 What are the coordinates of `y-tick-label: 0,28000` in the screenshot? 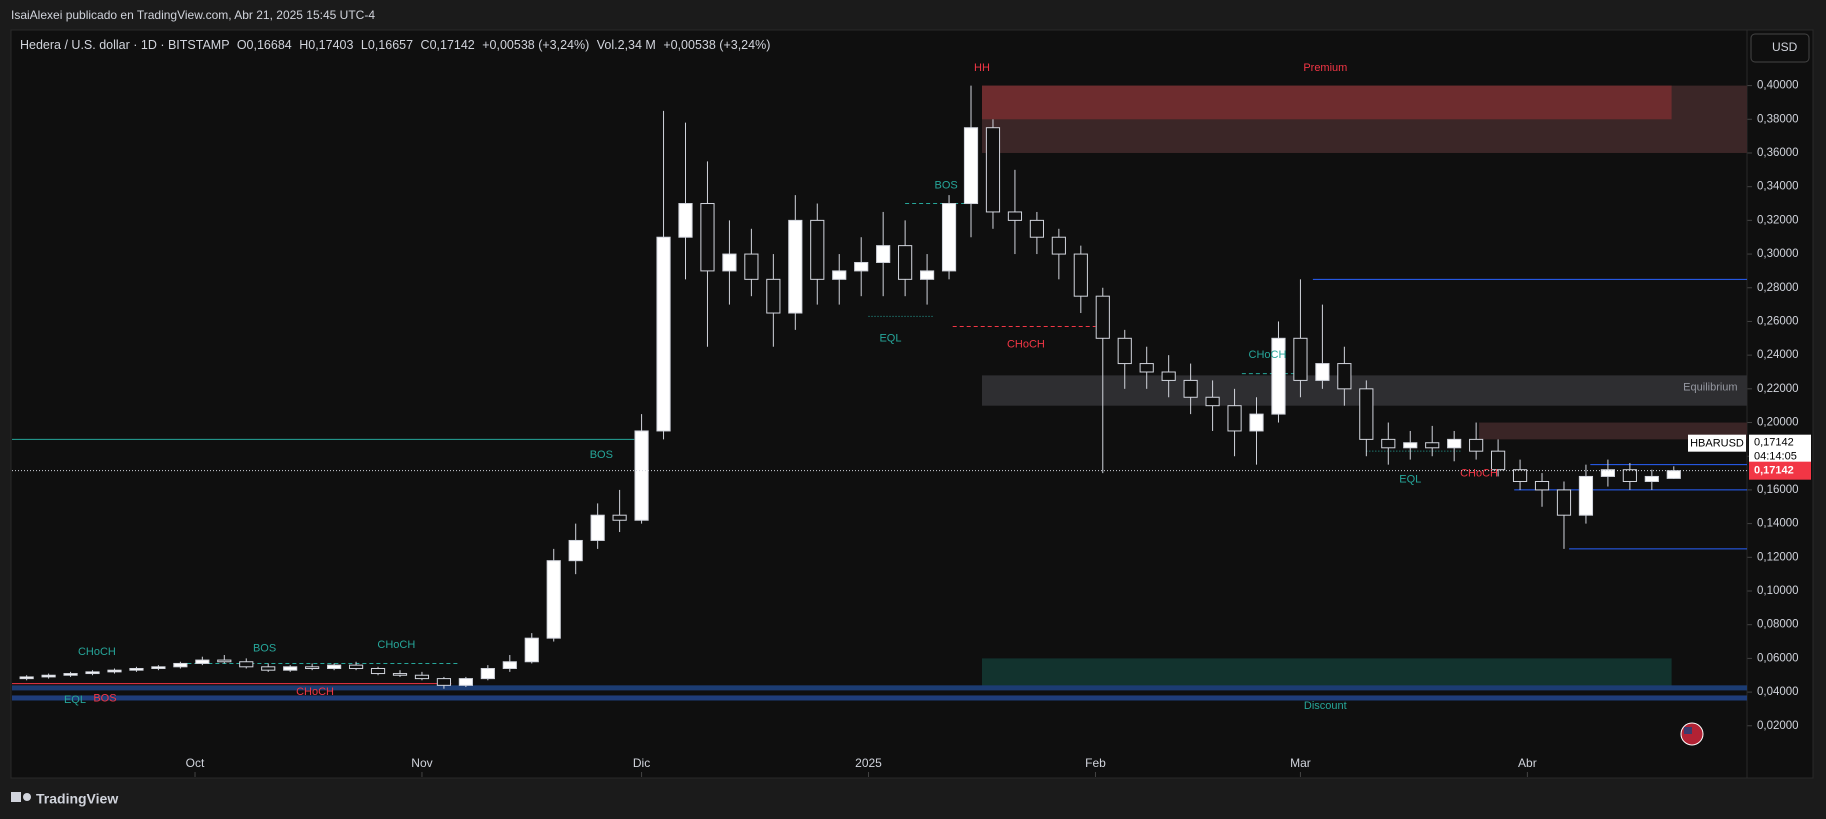 It's located at (1778, 288).